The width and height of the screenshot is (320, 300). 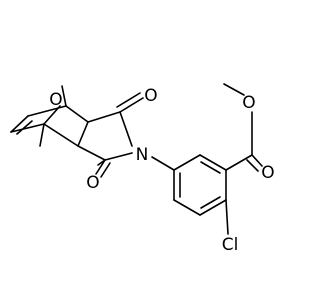 I want to click on carbonyl-oxygen: O, so click(x=267, y=173).